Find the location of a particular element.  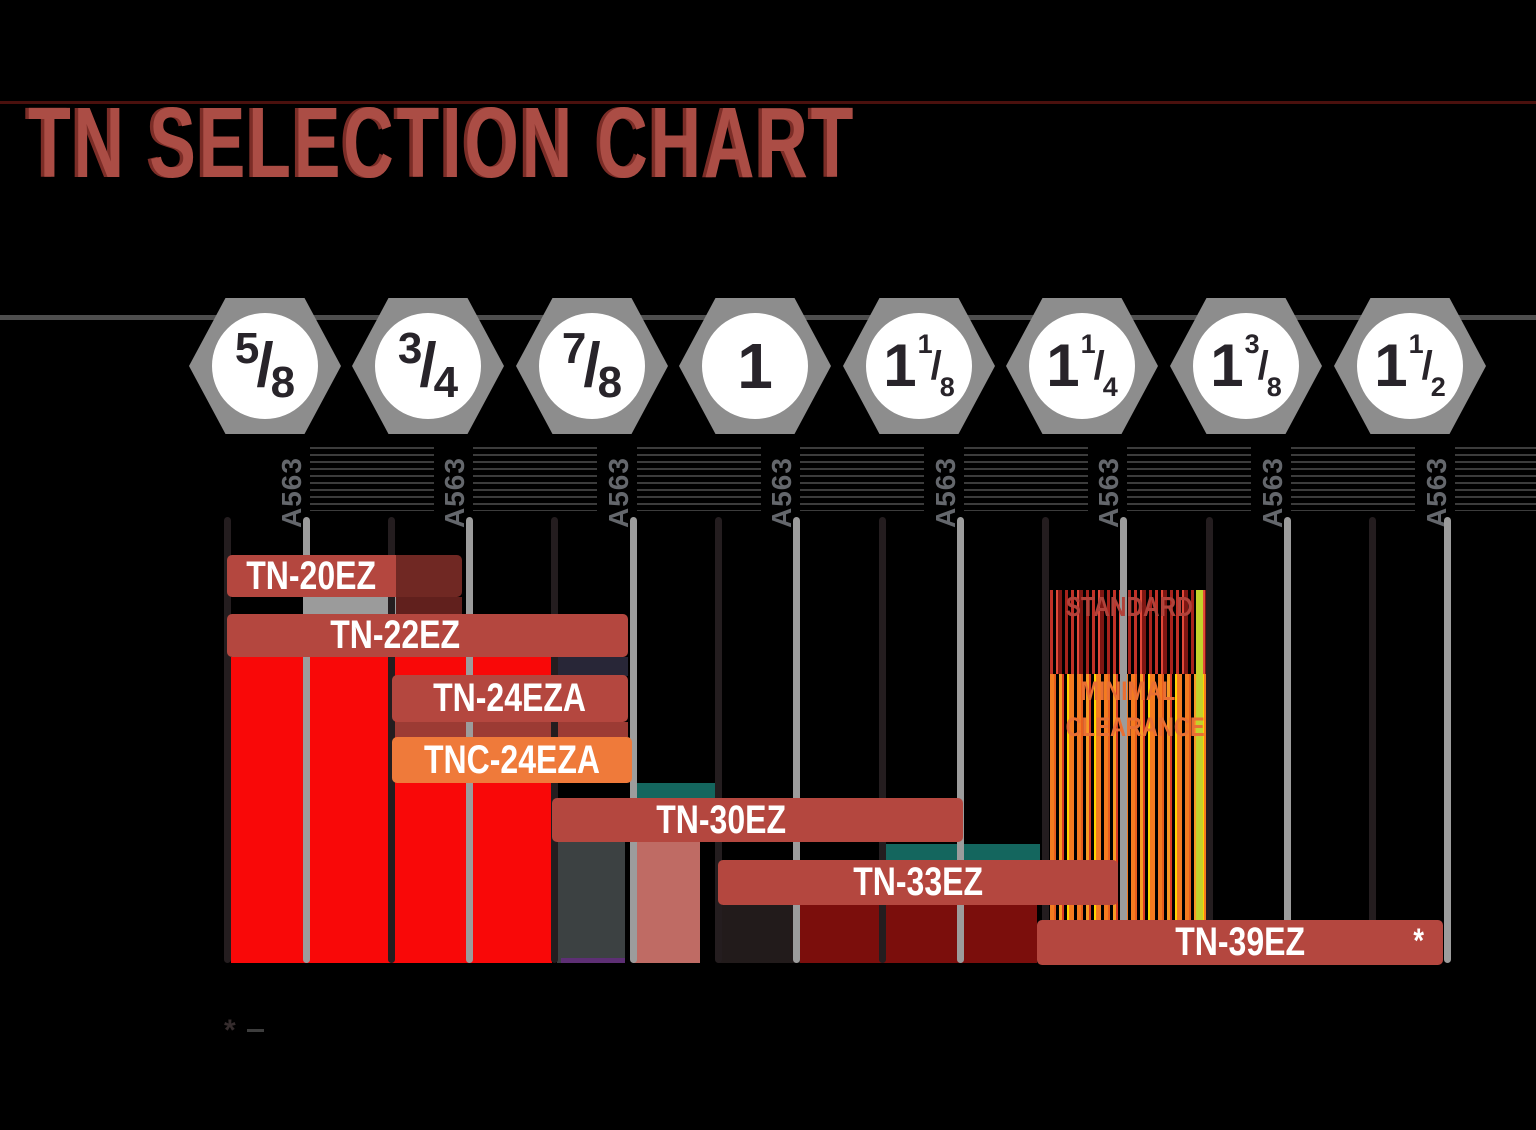

size-label-5-8: 5/8 is located at coordinates (265, 366).